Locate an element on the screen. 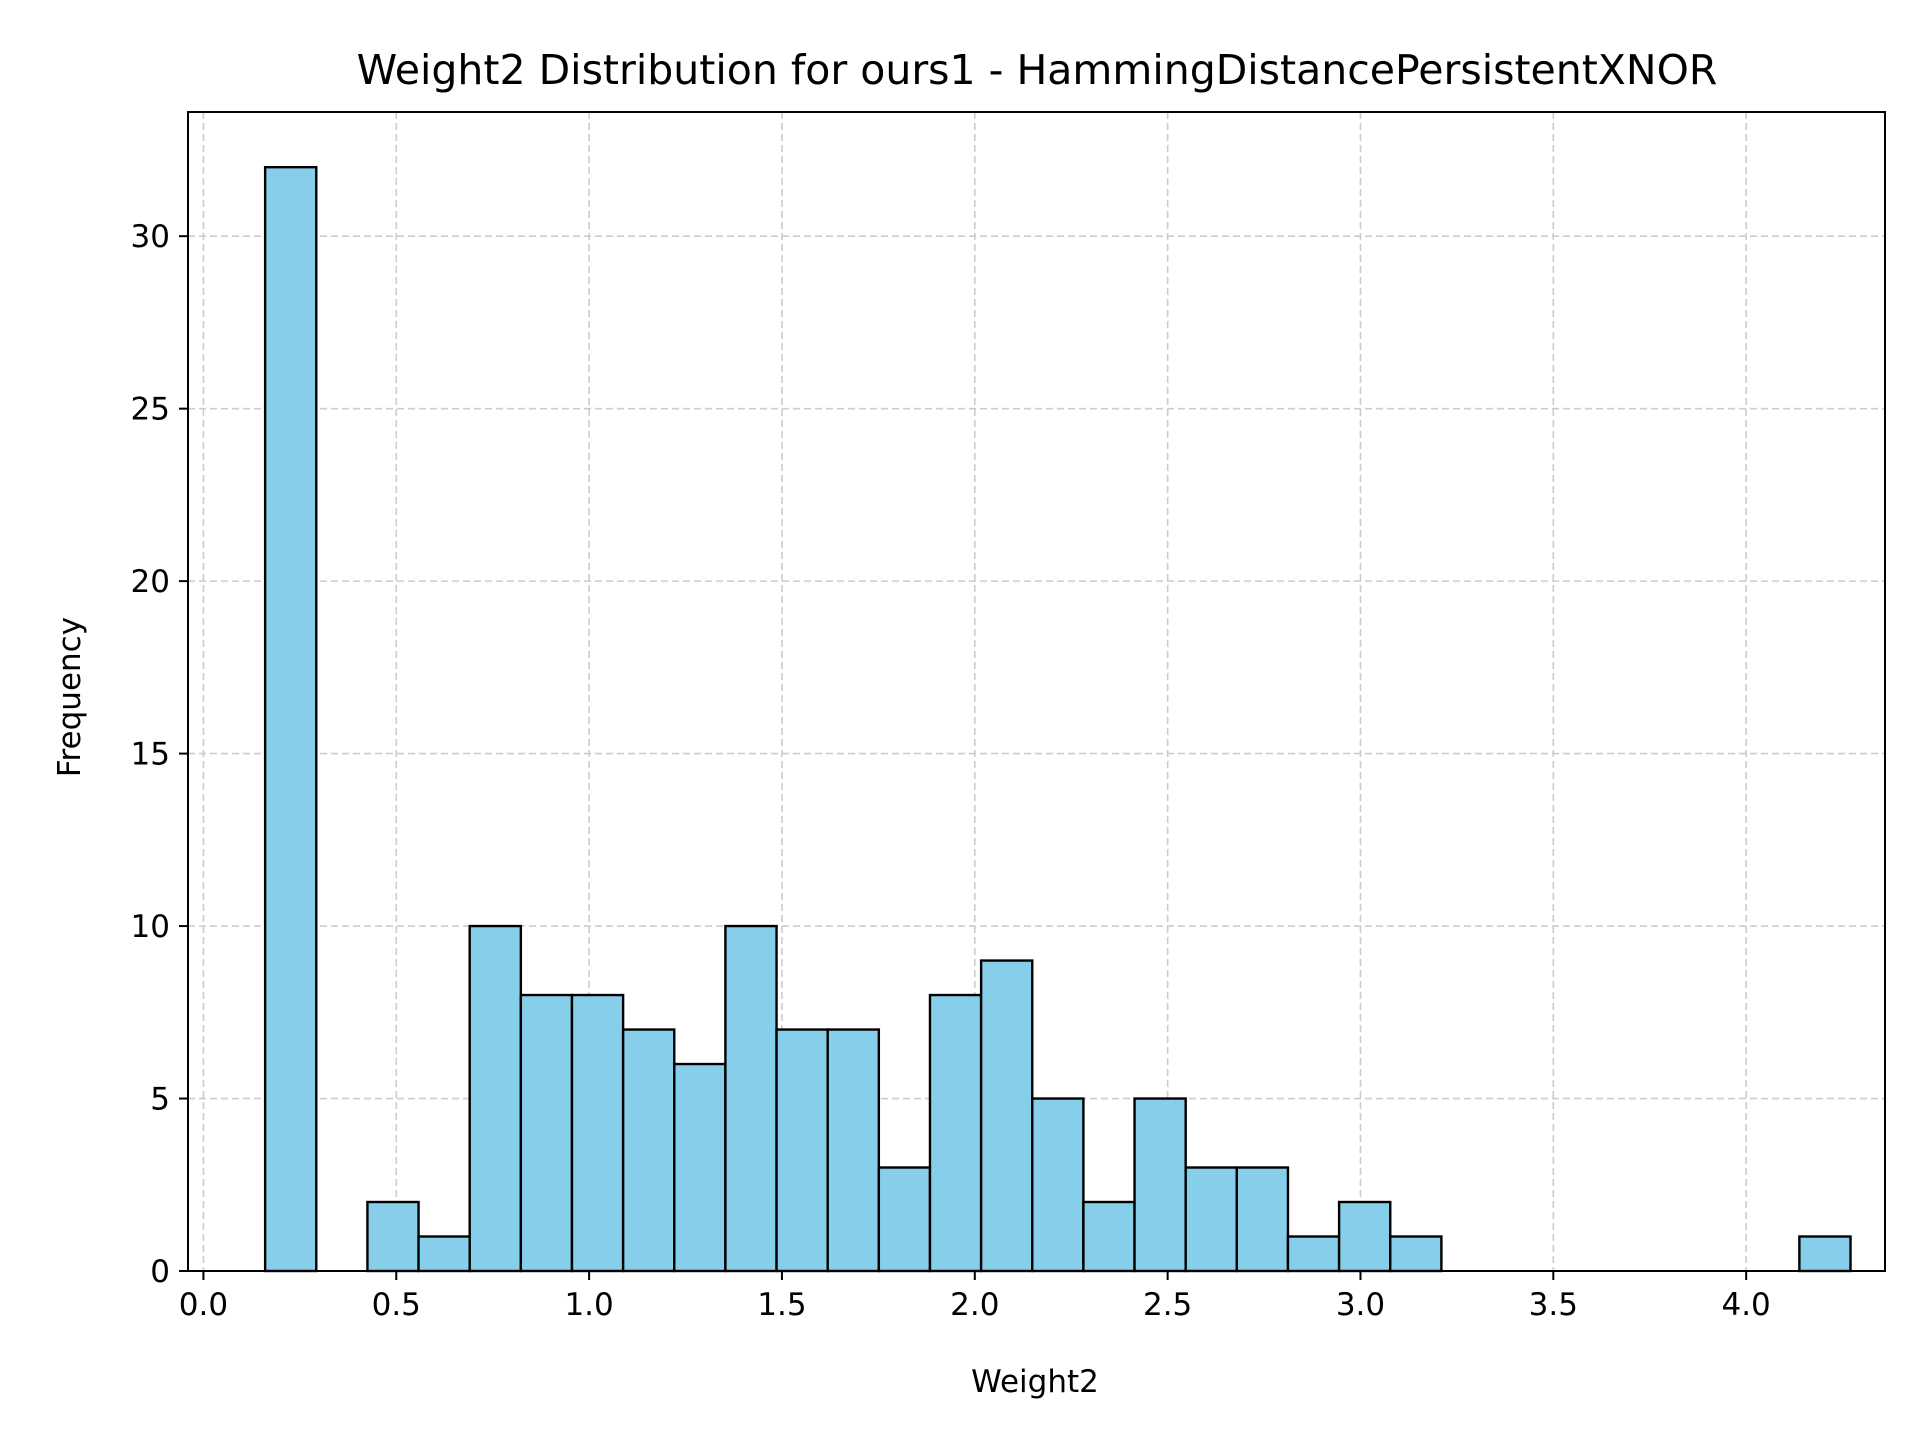 The width and height of the screenshot is (1920, 1440). x-tick-label-8: 4.0 is located at coordinates (1745, 1305).